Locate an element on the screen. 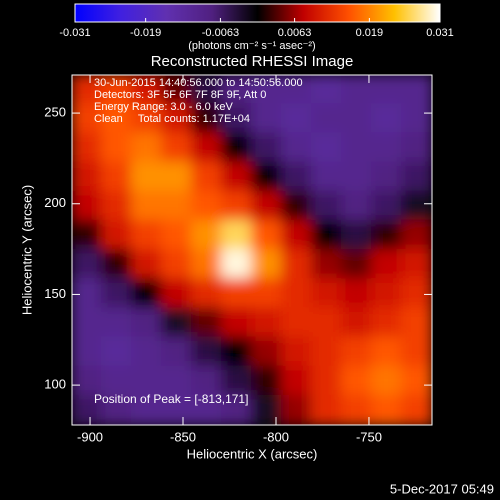  colorbar-tick-label: -0.019 is located at coordinates (145, 33).